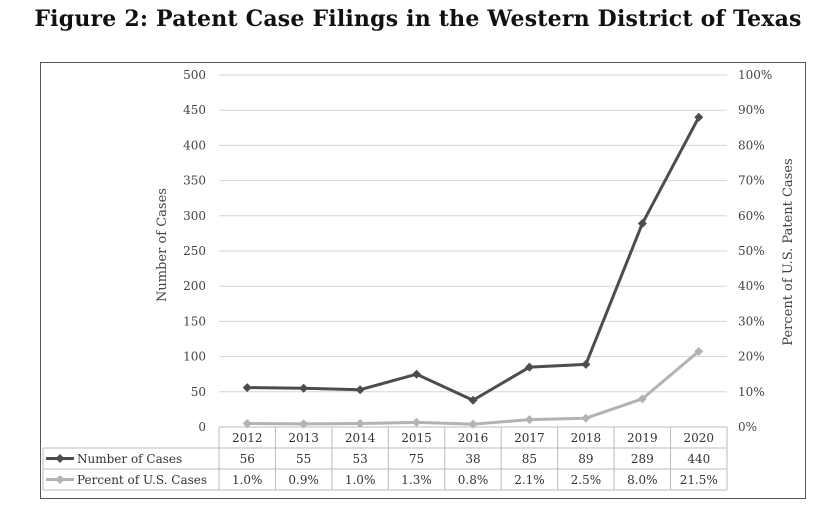 This screenshot has height=512, width=836. What do you see at coordinates (194, 75) in the screenshot?
I see `y-tick-label: 500` at bounding box center [194, 75].